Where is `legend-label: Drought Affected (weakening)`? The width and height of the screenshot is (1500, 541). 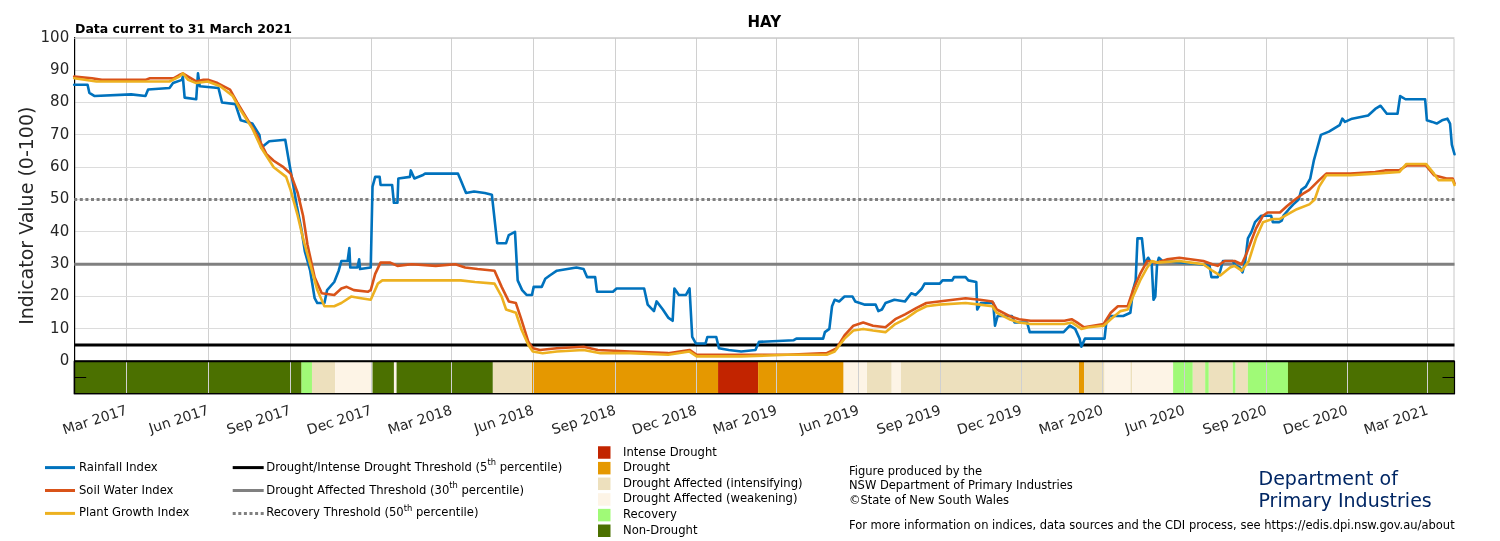
legend-label: Drought Affected (weakening) is located at coordinates (710, 498).